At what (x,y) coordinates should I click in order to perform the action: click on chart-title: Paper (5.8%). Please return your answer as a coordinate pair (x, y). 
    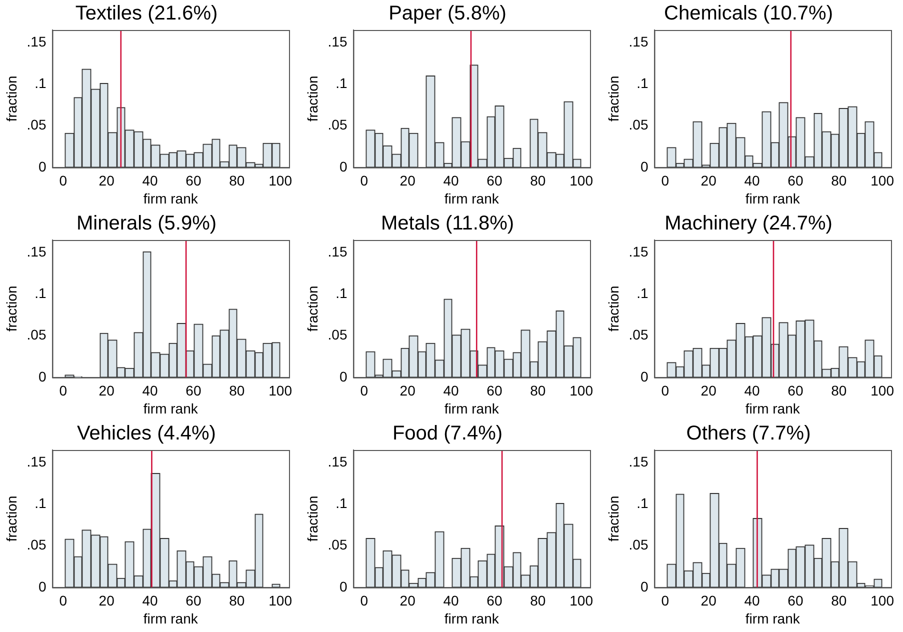
    Looking at the image, I should click on (447, 13).